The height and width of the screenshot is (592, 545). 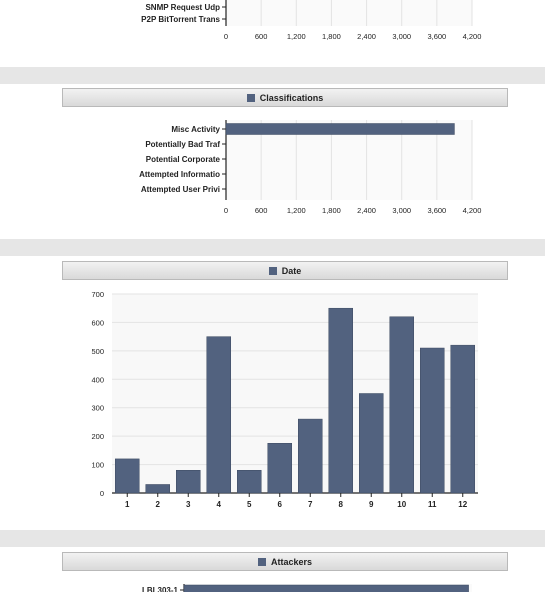 I want to click on category-label: Potentially Bad Traf, so click(x=182, y=144).